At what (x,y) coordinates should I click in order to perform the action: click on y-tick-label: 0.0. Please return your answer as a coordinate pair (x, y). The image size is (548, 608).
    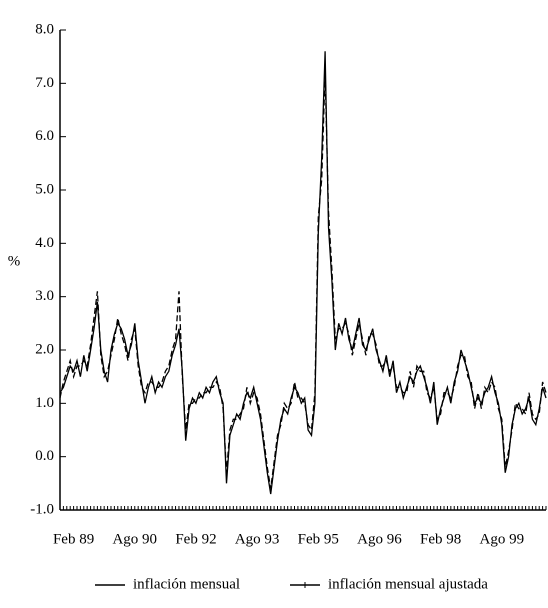
    Looking at the image, I should click on (44, 456).